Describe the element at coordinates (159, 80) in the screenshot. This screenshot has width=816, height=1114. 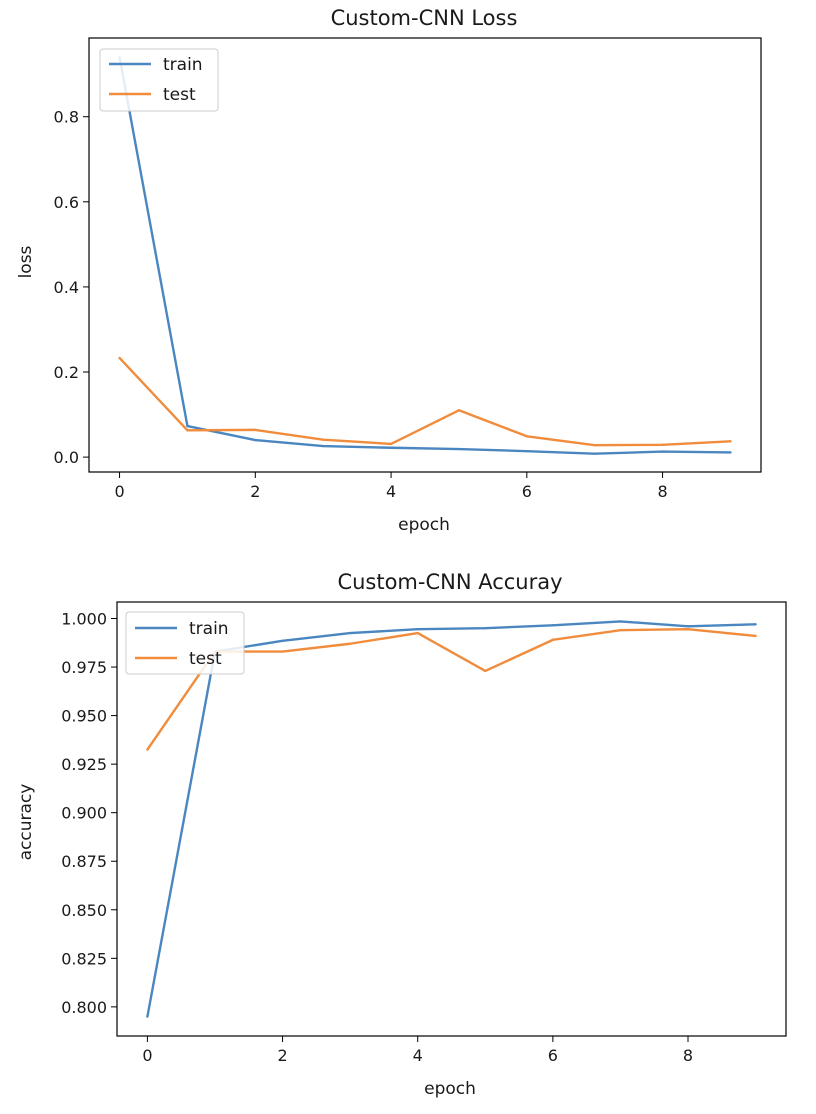
I see `loss-chart-legend: train test` at that location.